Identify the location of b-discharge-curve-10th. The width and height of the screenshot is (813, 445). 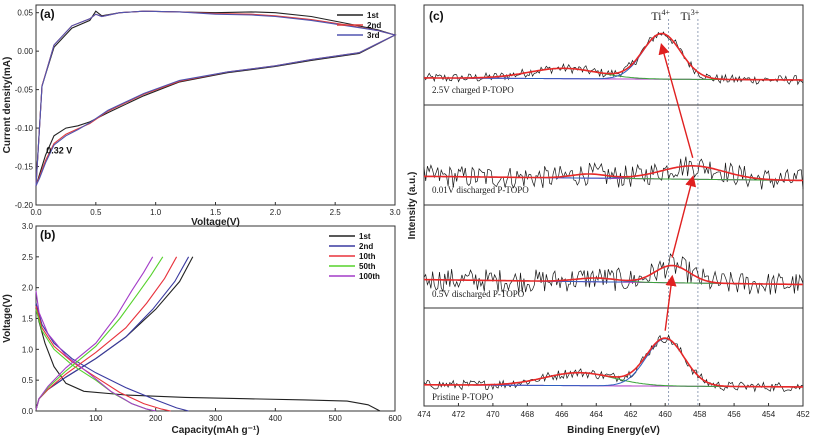
(103, 359).